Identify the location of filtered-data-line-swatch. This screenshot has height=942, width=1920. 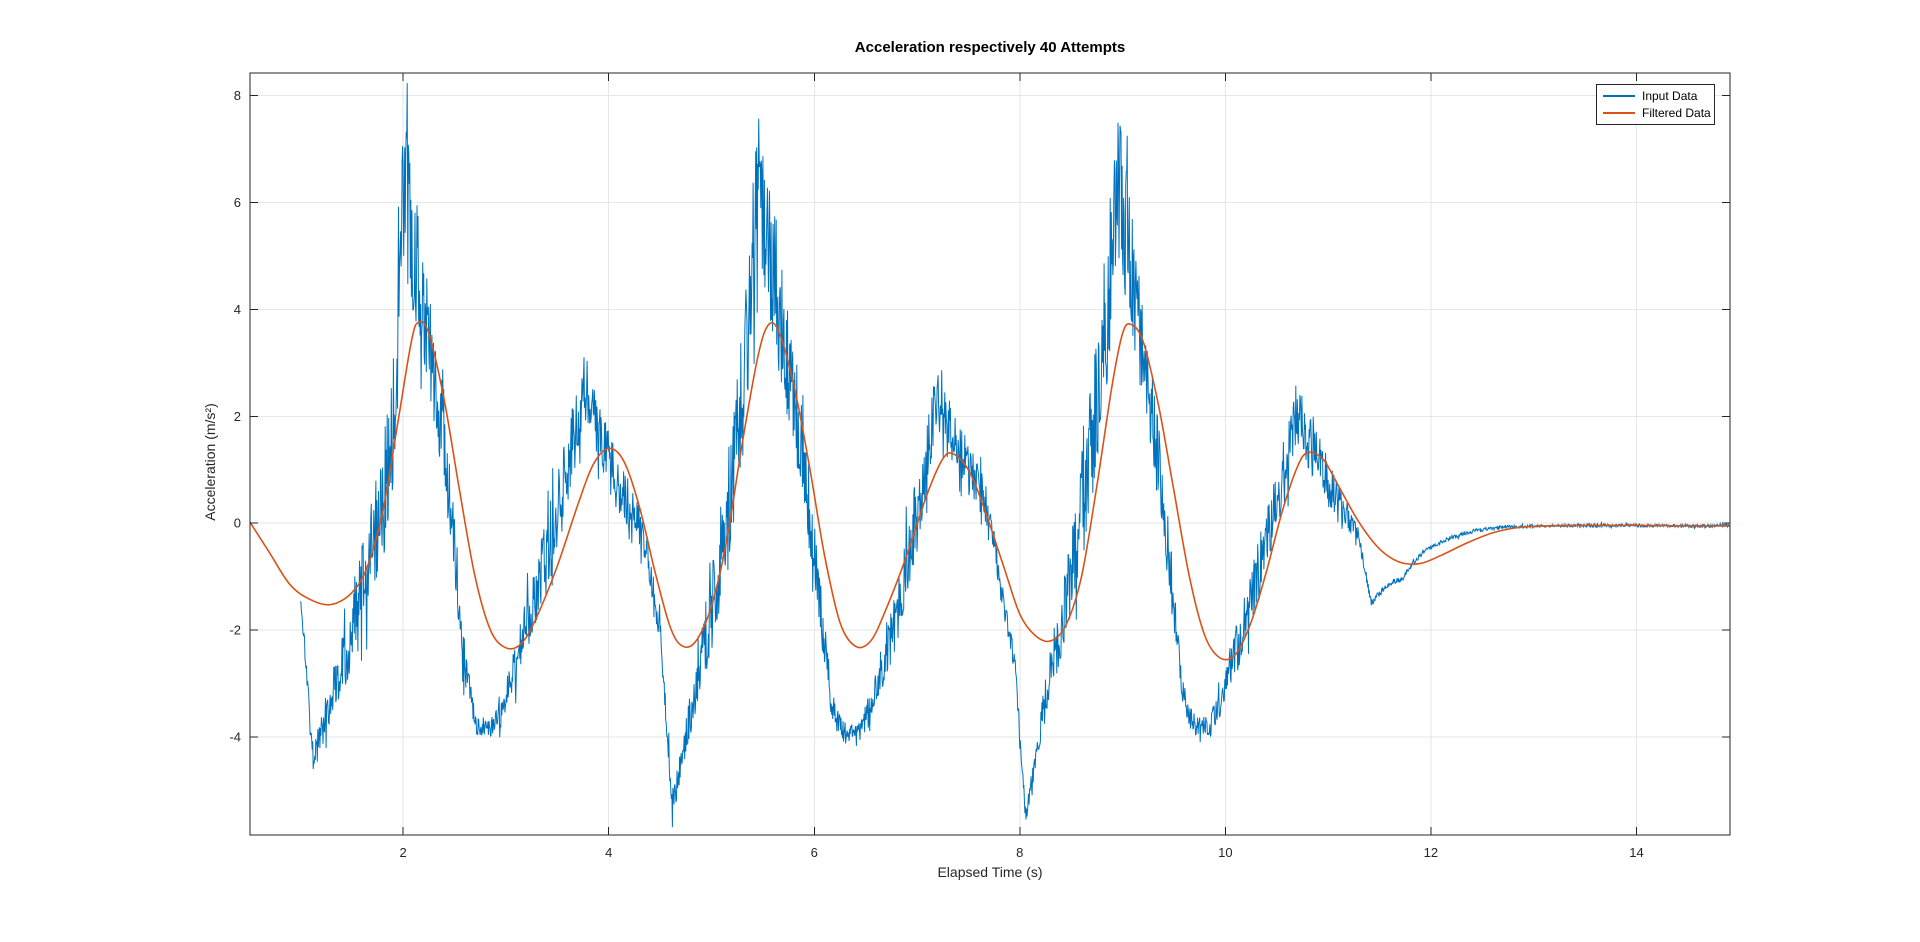
(1619, 113).